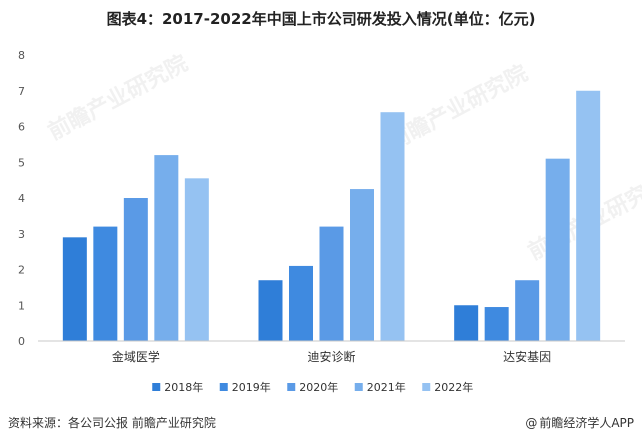  I want to click on y-axis: 0 1 2 3 4 5 6 7 8, so click(21, 198).